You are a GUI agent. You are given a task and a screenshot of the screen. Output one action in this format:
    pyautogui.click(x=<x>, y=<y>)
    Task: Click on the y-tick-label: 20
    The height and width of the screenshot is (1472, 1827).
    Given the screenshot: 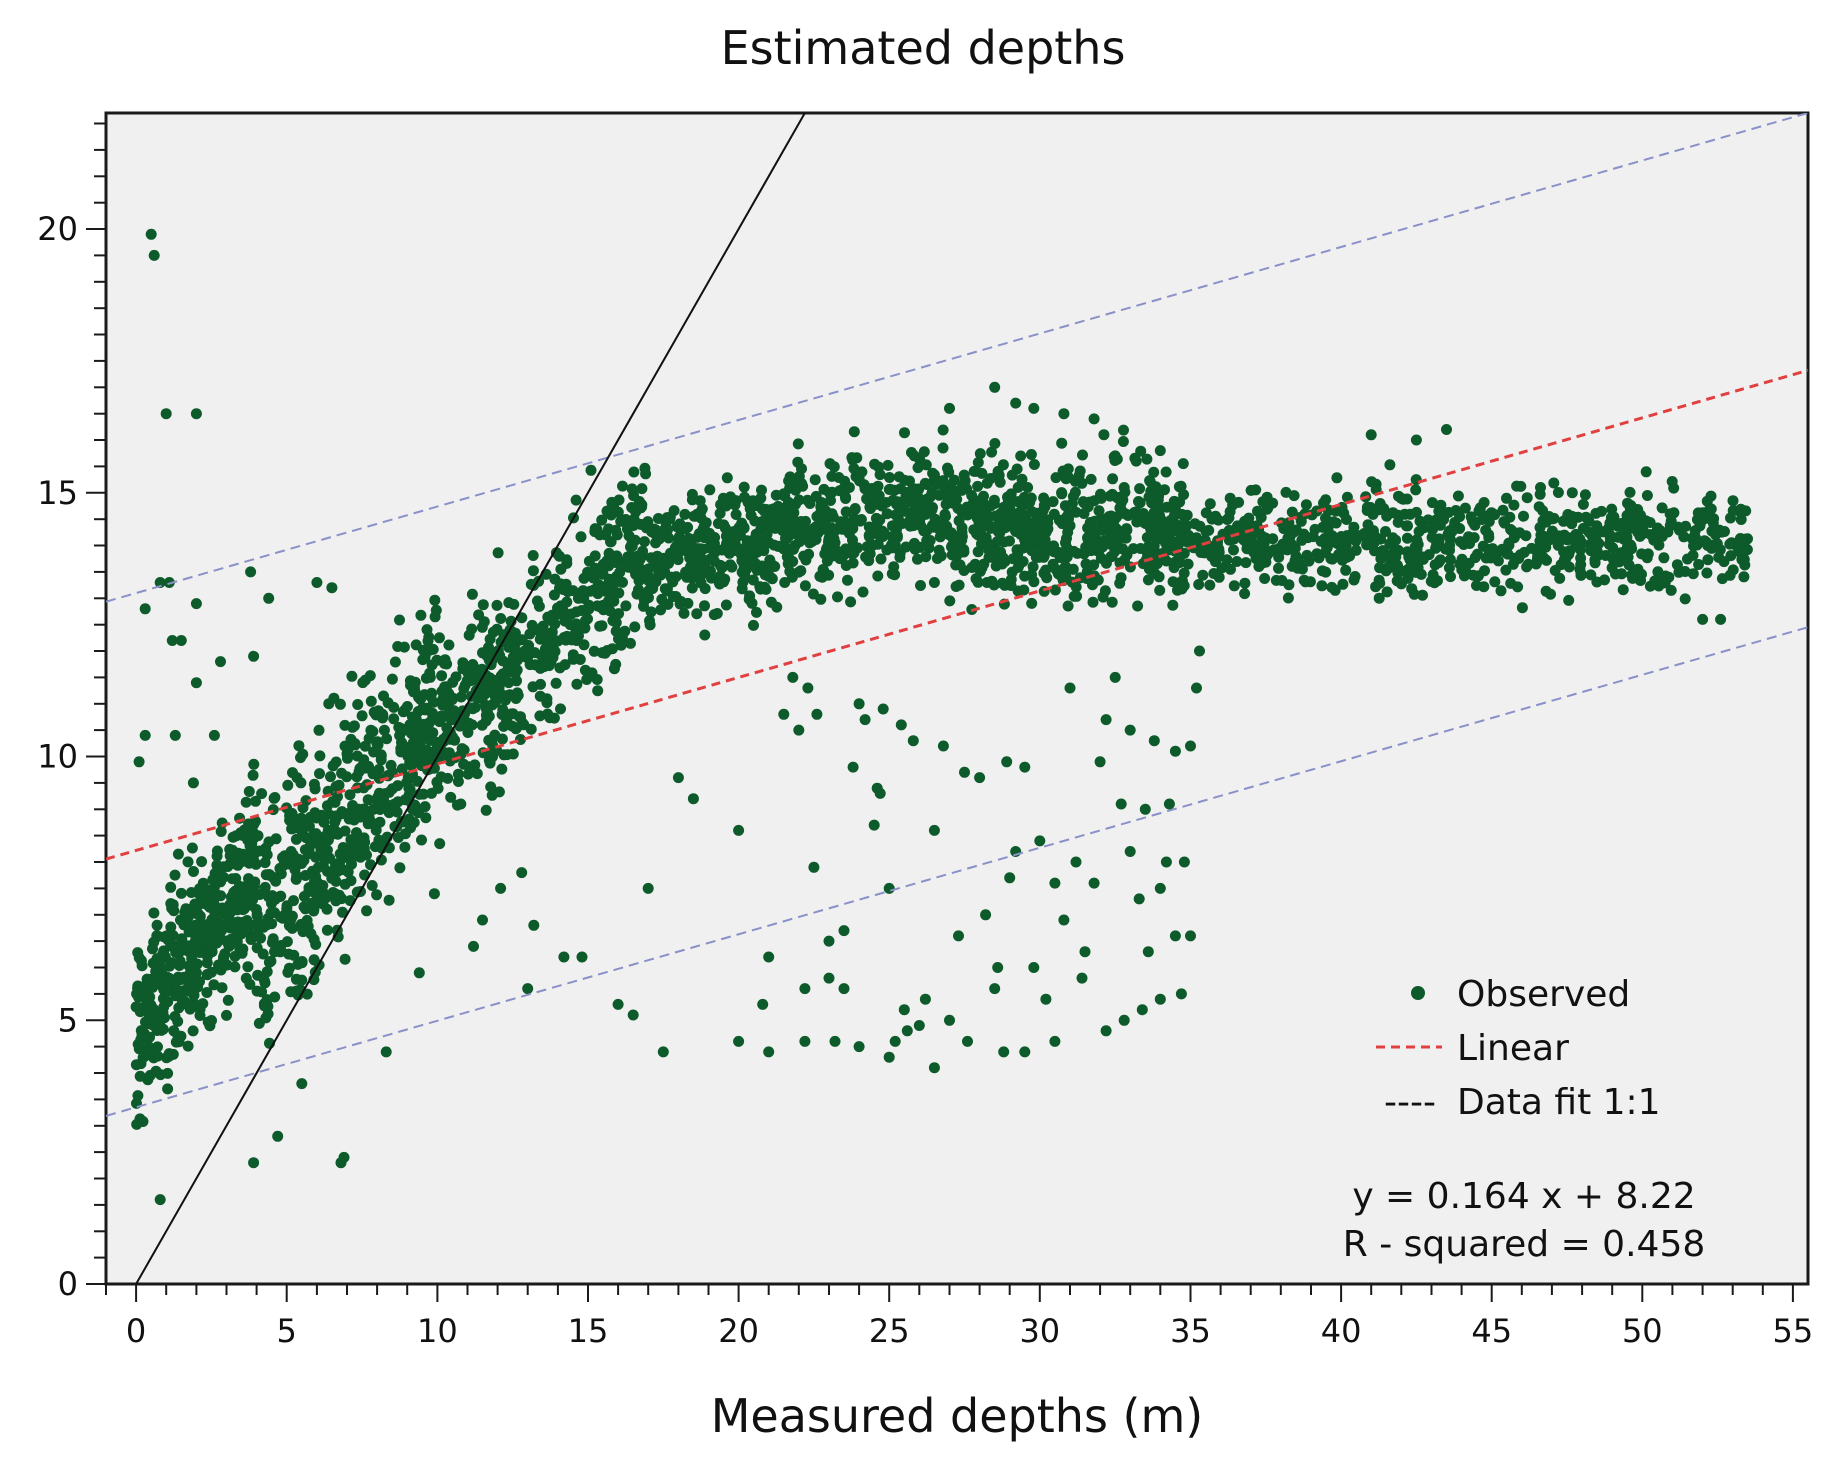 What is the action you would take?
    pyautogui.click(x=57, y=229)
    